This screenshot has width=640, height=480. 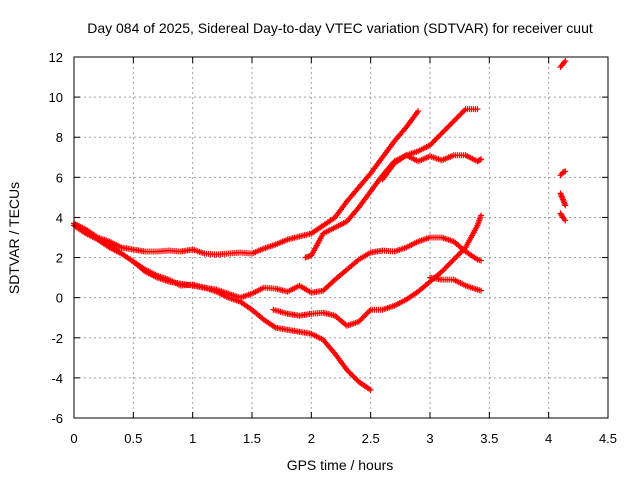 What do you see at coordinates (429, 438) in the screenshot?
I see `x-tick-label: 3` at bounding box center [429, 438].